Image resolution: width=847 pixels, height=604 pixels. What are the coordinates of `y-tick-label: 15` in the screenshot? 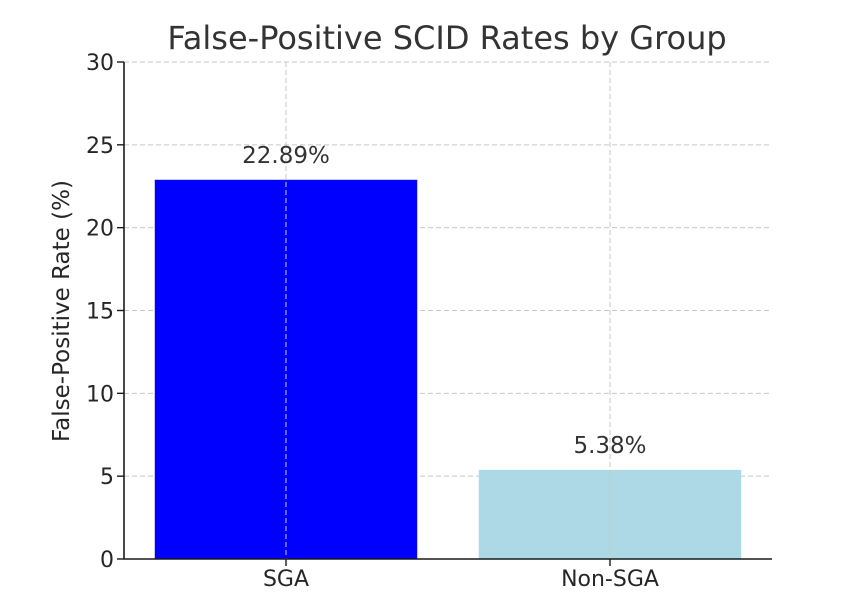 It's located at (100, 312).